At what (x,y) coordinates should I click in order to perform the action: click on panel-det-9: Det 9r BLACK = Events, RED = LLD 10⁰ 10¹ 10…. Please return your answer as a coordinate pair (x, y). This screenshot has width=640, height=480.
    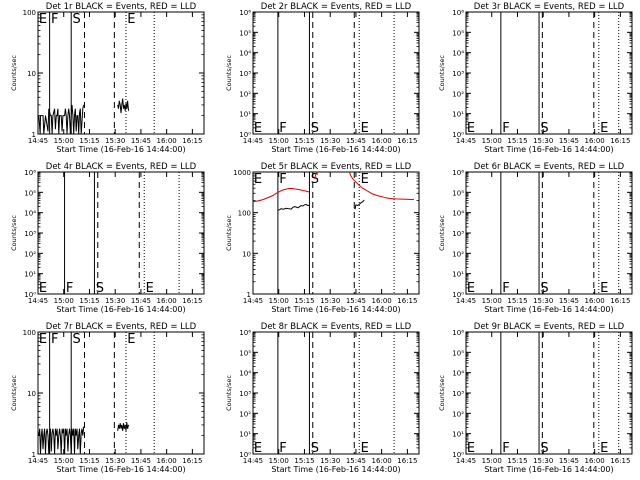
    Looking at the image, I should click on (535, 398).